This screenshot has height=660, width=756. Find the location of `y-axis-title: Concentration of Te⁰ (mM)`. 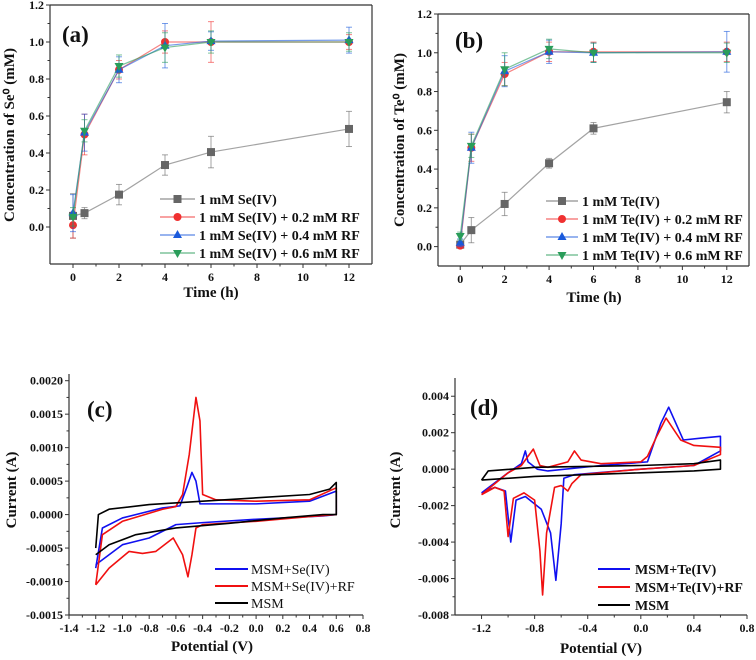

y-axis-title: Concentration of Te⁰ (mM) is located at coordinates (400, 140).